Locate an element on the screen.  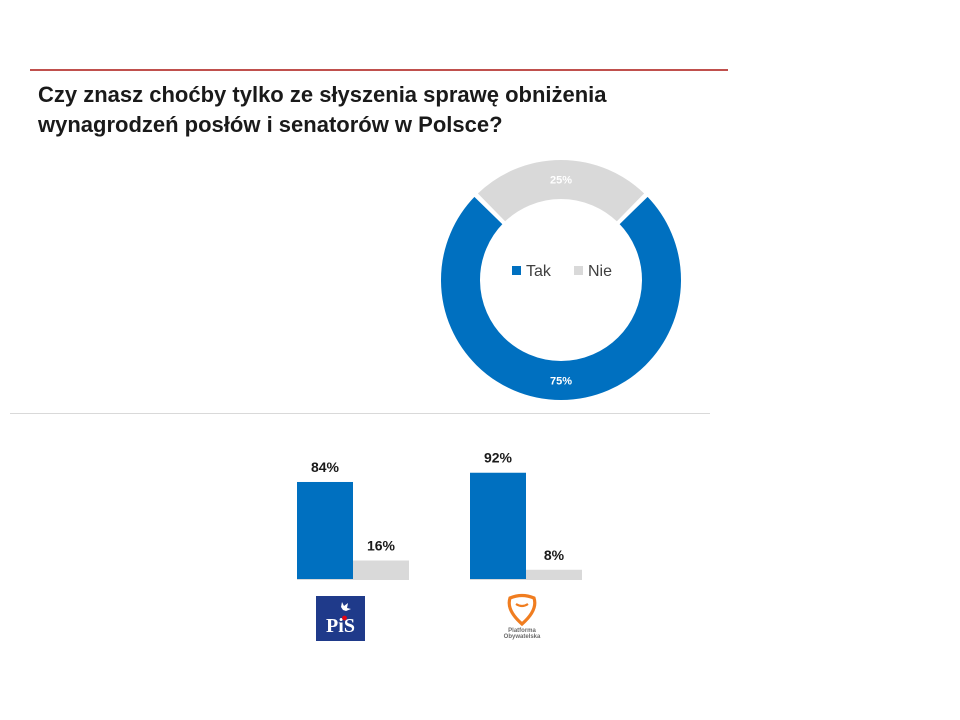
bar-charts: 84% 16% 92% 8% is located at coordinates (439, 515).